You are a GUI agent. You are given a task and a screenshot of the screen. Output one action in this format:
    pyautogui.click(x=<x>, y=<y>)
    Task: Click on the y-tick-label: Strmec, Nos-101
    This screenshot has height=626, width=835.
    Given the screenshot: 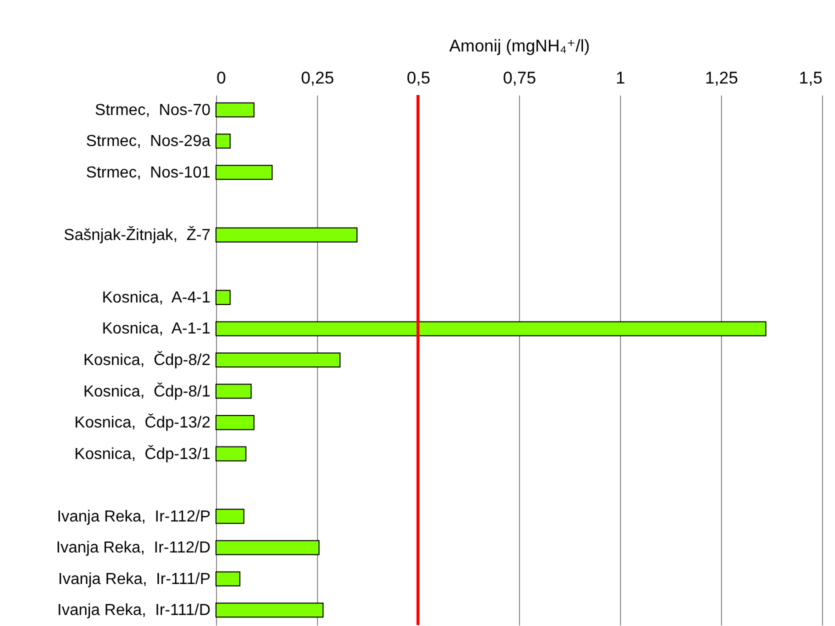 What is the action you would take?
    pyautogui.click(x=148, y=173)
    